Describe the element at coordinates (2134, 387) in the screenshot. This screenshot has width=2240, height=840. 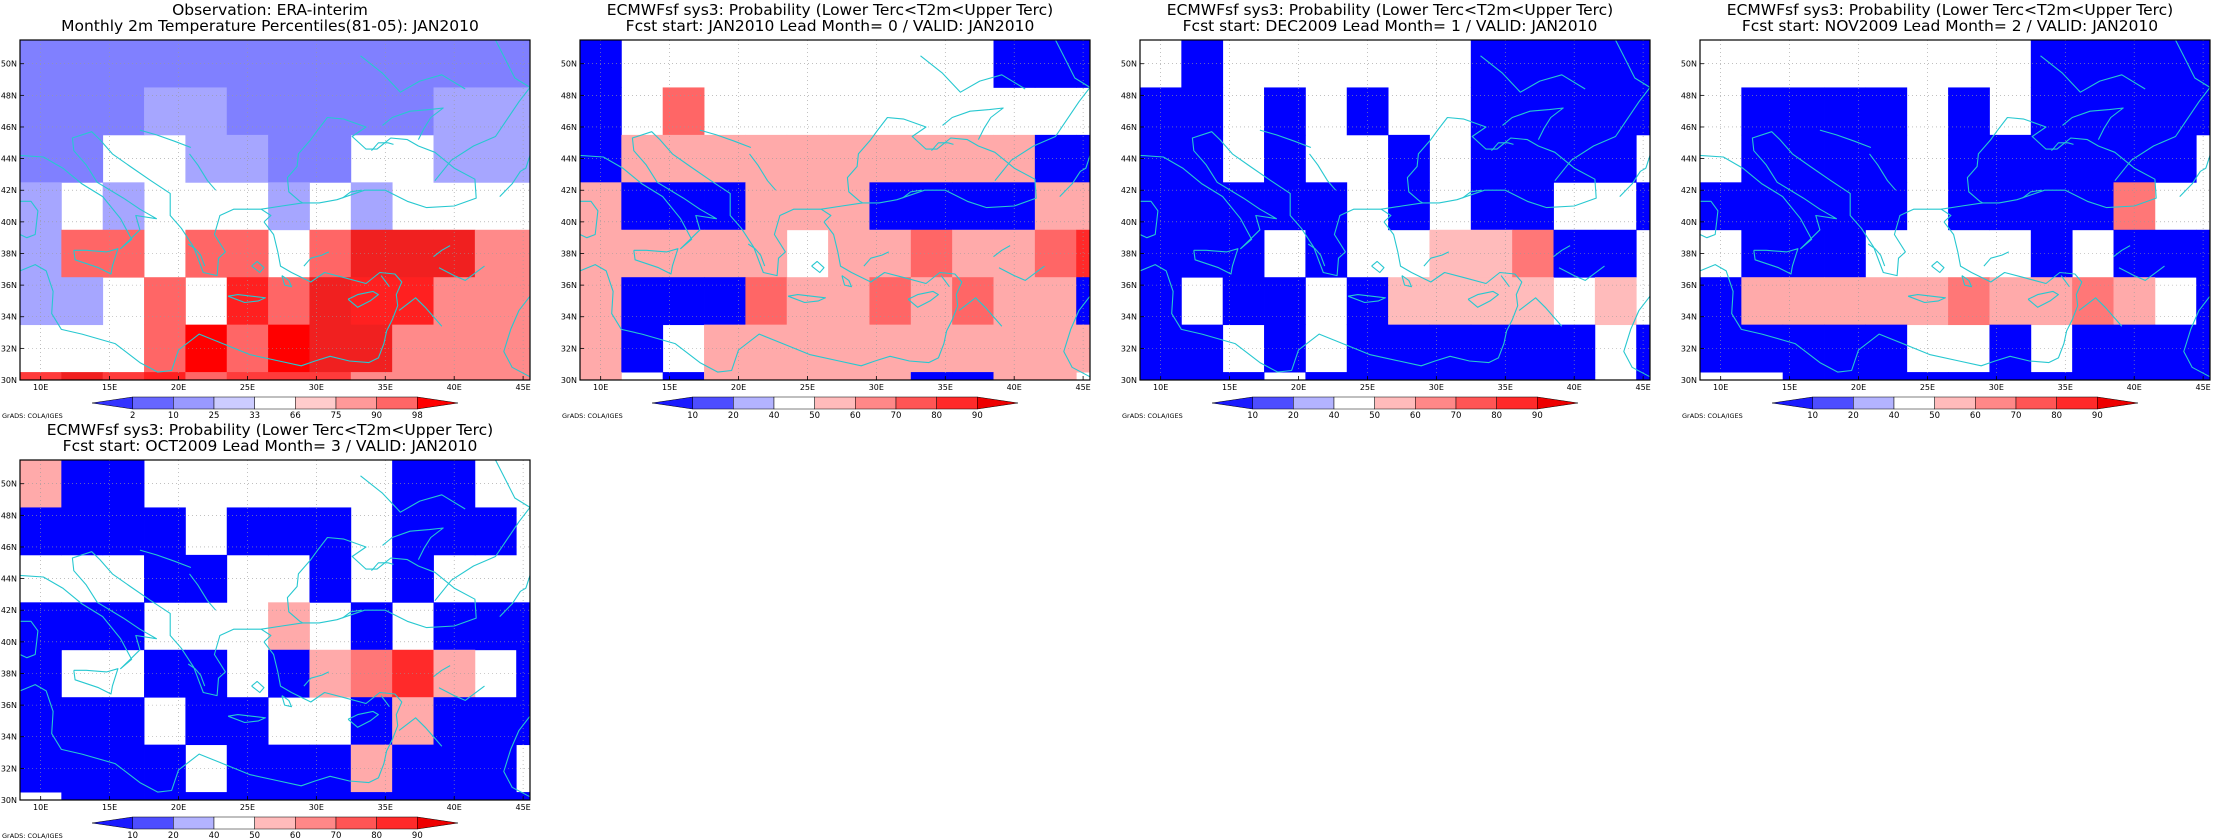
I see `x-tick-label: 40E` at that location.